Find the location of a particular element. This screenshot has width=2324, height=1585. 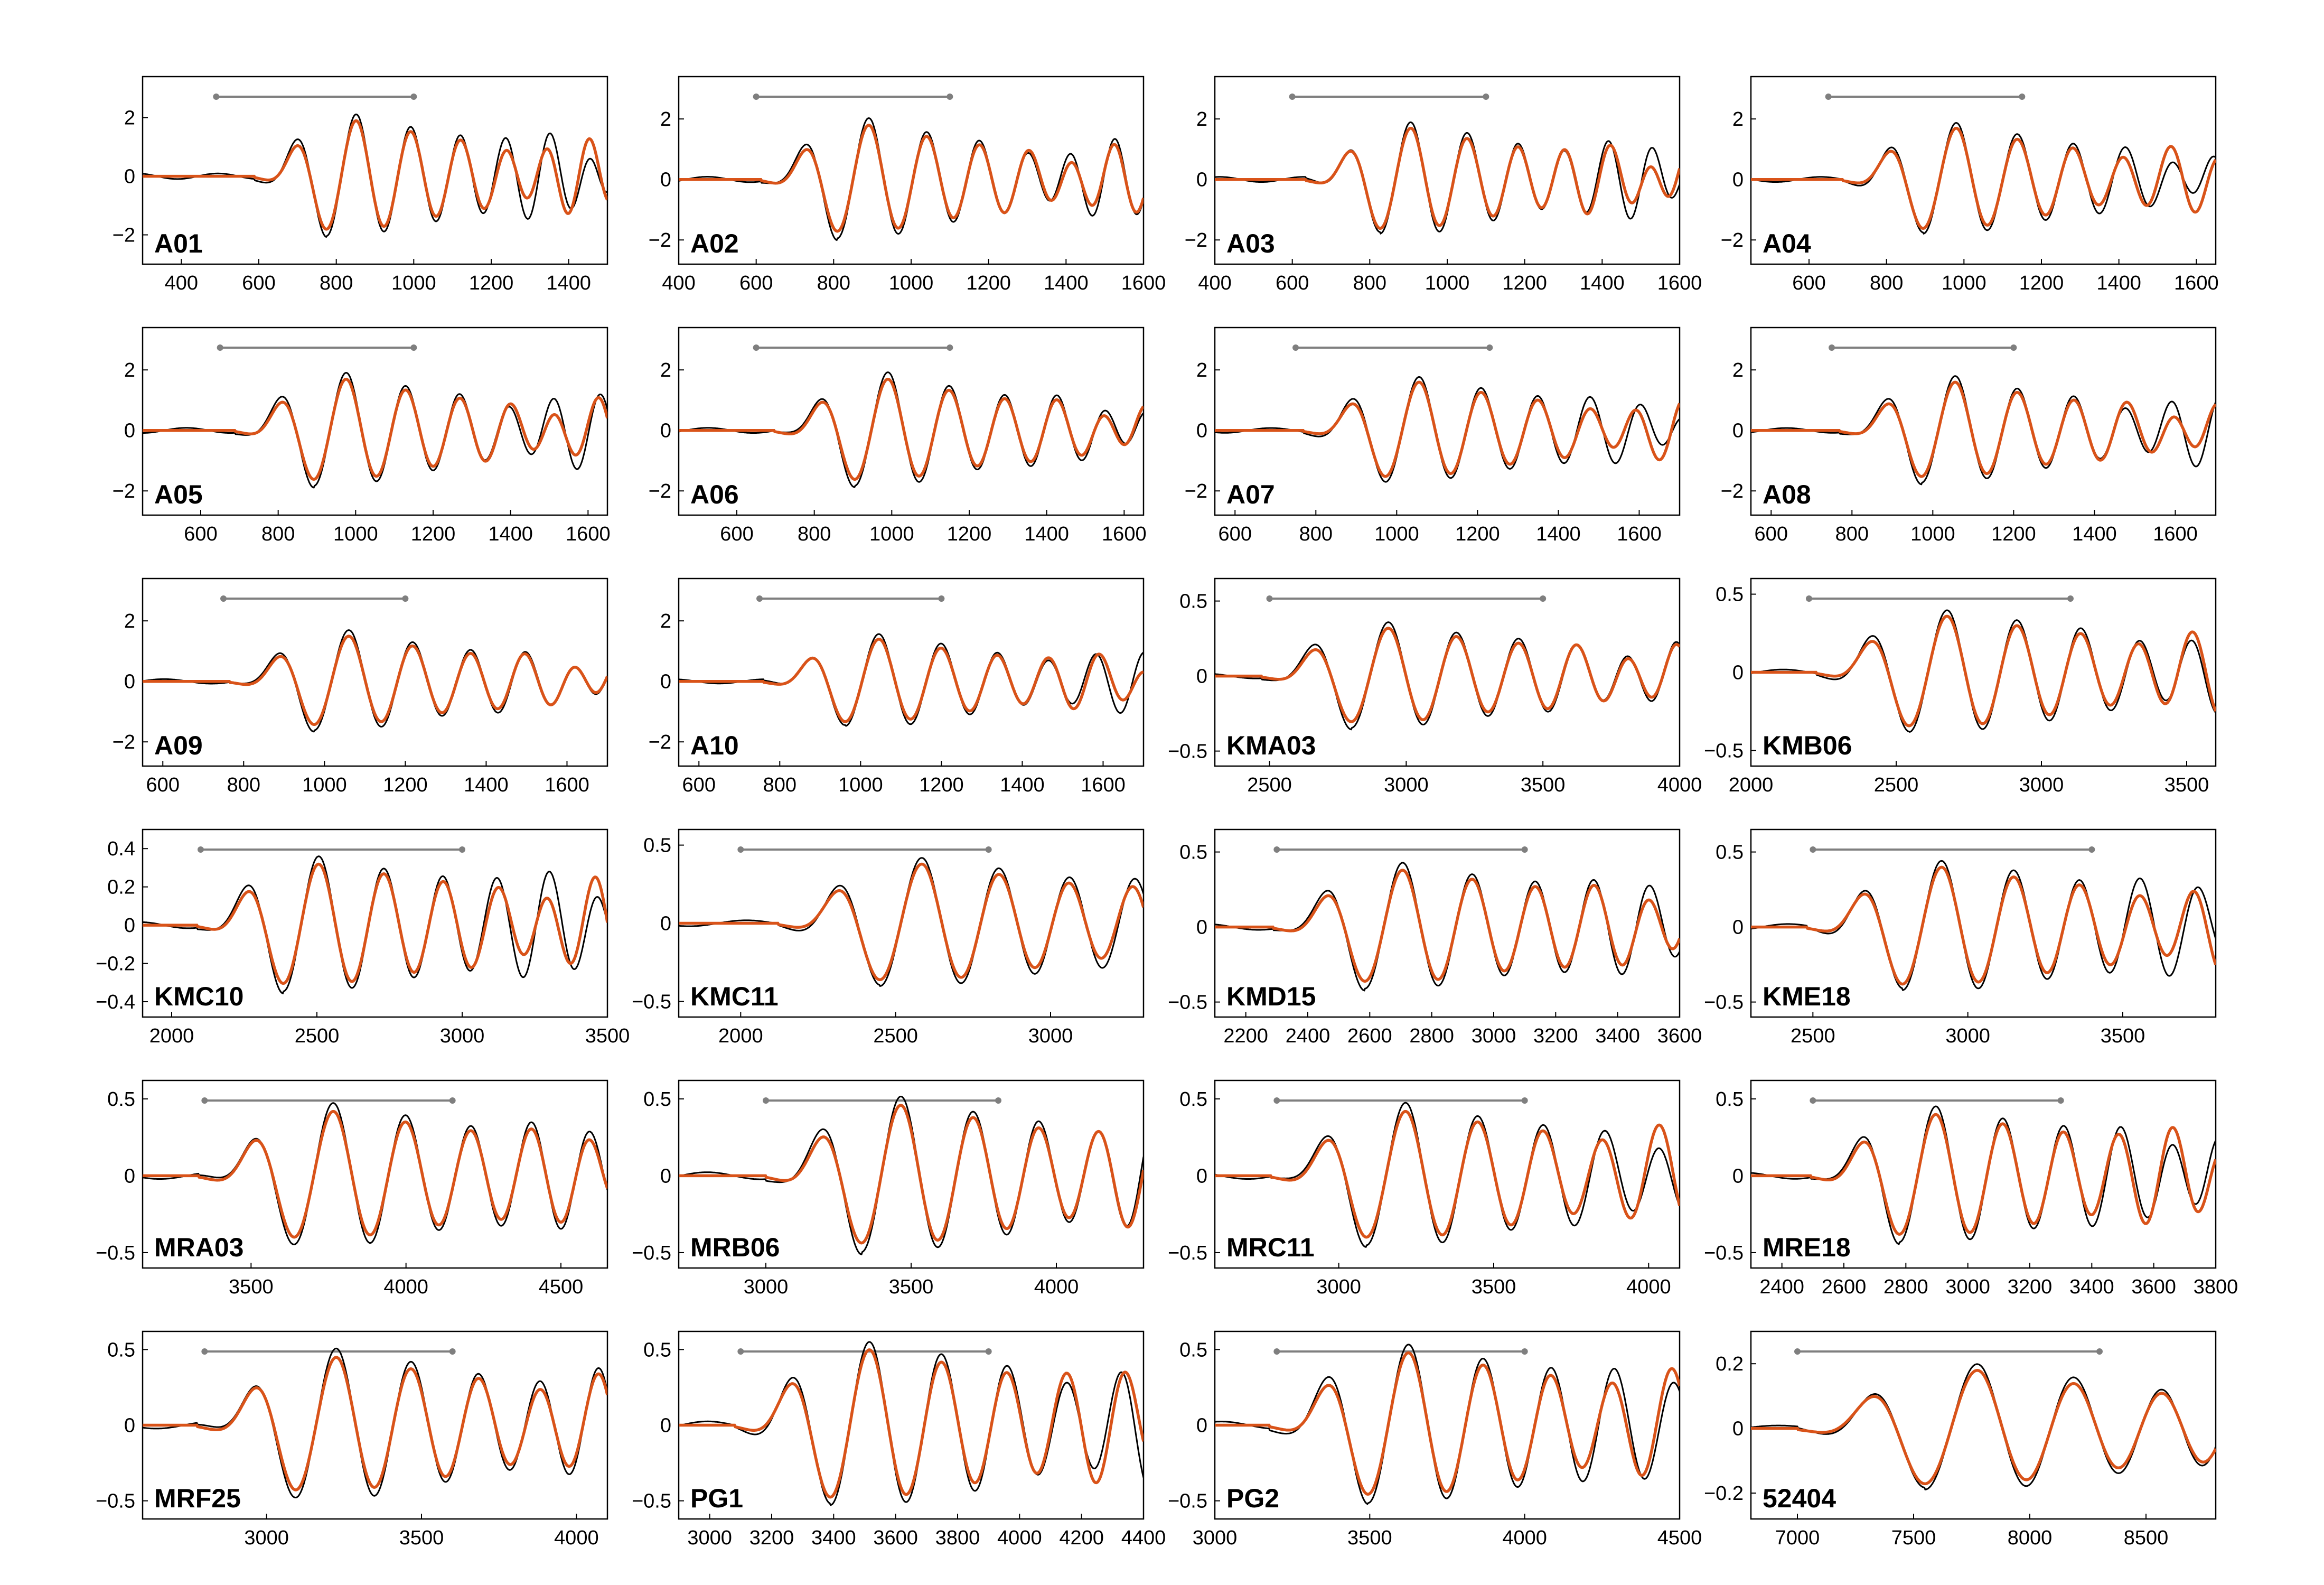

panel-mrb06: 3000 3500 4000 −0.5 0 0.5 MRB06 is located at coordinates (889, 1188).